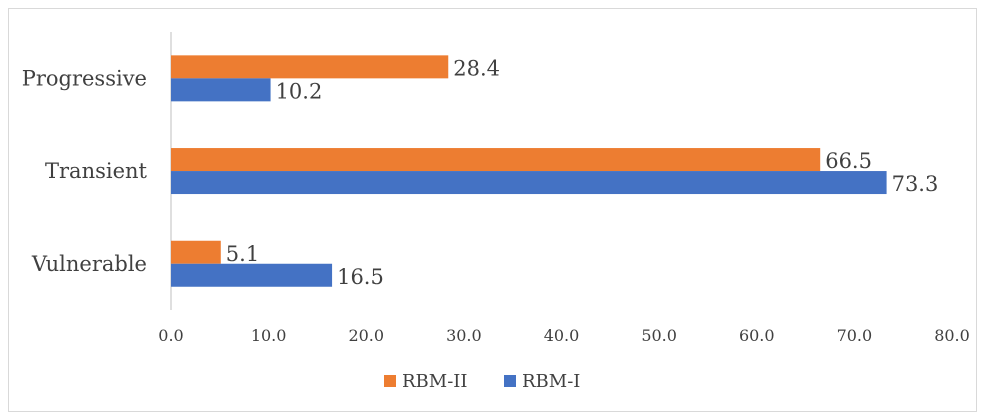 This screenshot has height=420, width=983. What do you see at coordinates (84, 78) in the screenshot?
I see `category-label: Progressive` at bounding box center [84, 78].